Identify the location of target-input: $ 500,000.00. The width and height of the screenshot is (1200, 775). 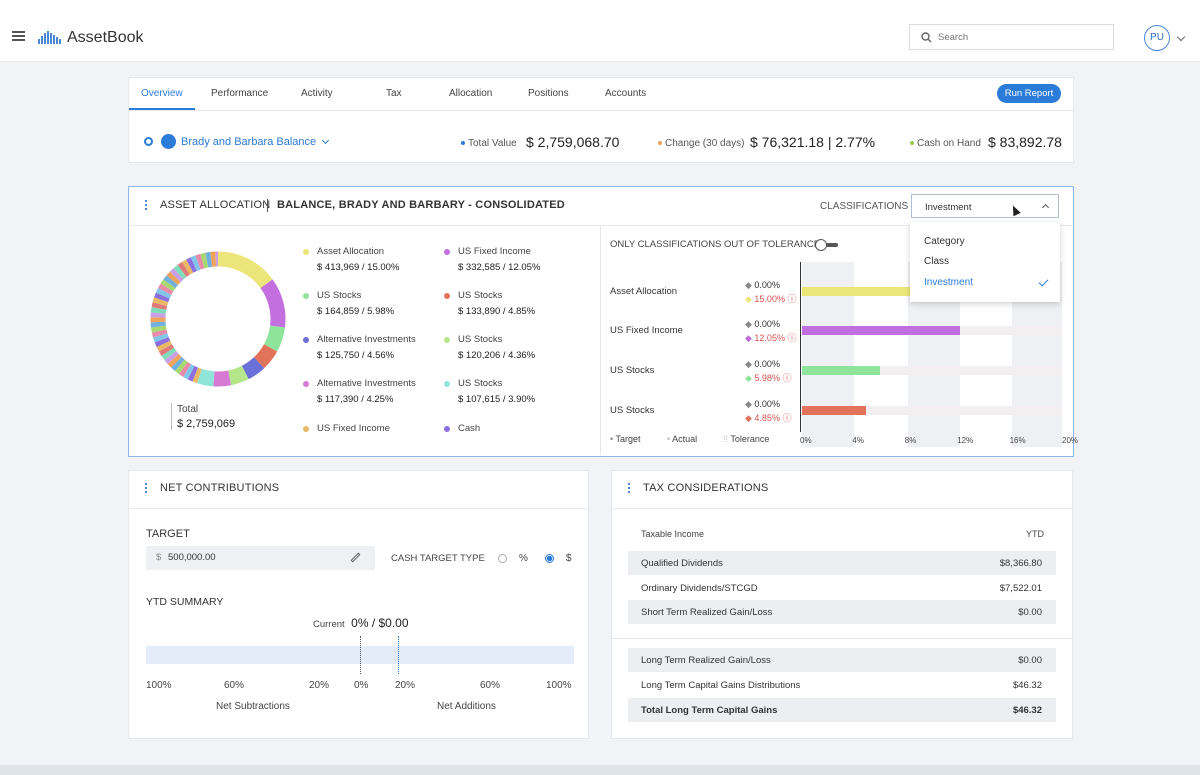
(260, 558).